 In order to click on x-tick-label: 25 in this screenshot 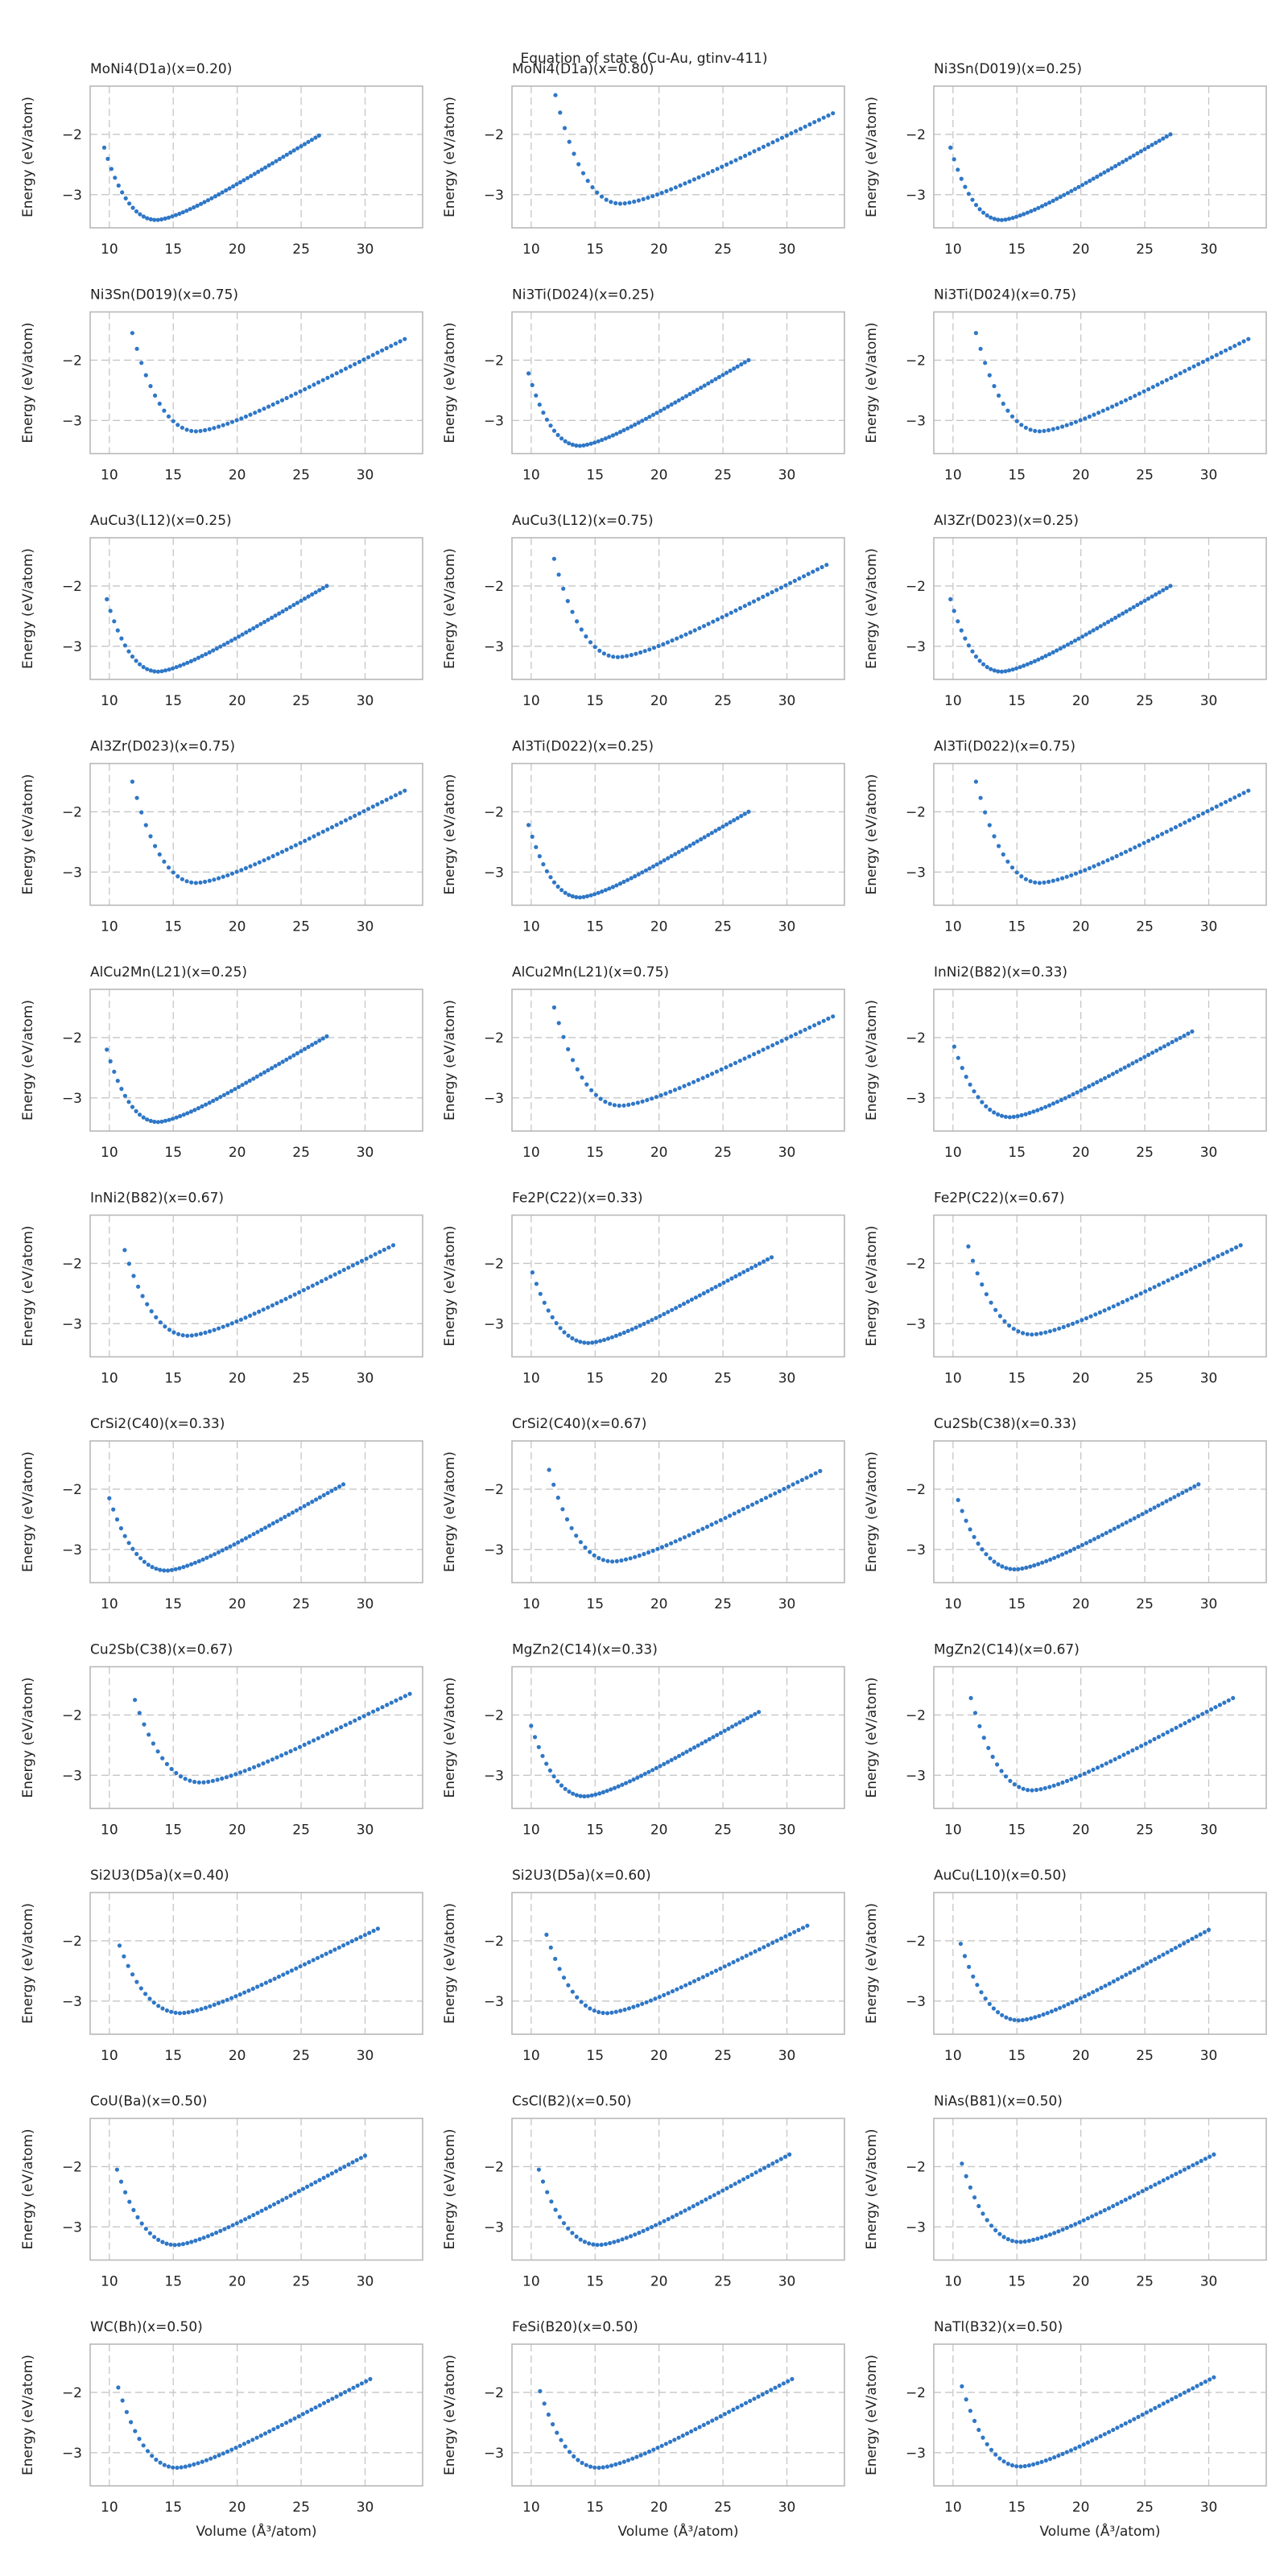, I will do `click(301, 250)`.